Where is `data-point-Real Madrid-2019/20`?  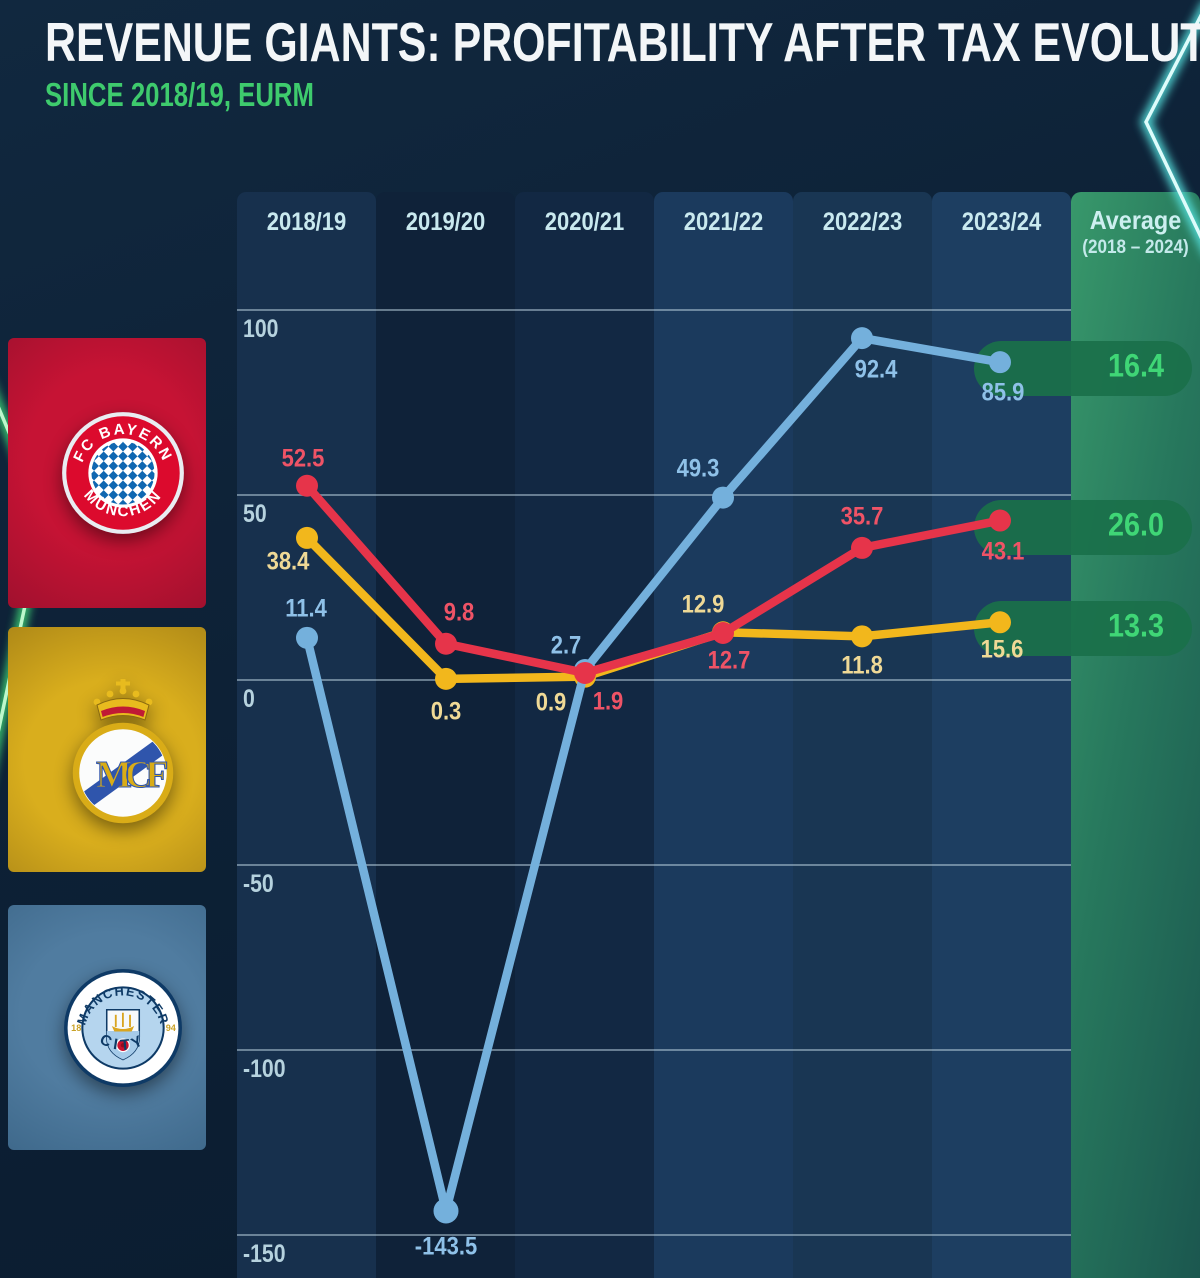
data-point-Real Madrid-2019/20 is located at coordinates (446, 678).